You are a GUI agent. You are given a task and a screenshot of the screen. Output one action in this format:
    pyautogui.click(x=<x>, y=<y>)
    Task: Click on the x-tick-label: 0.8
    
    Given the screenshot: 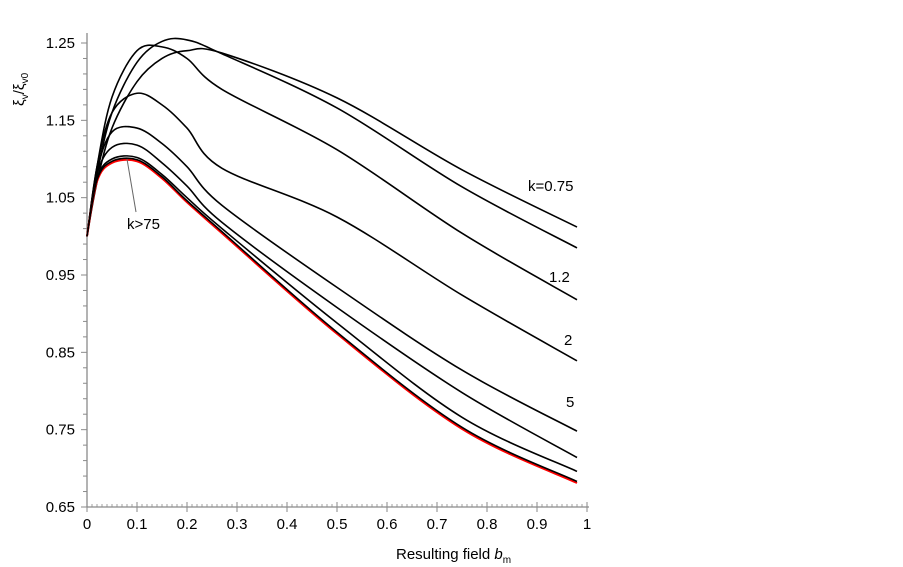 What is the action you would take?
    pyautogui.click(x=487, y=524)
    